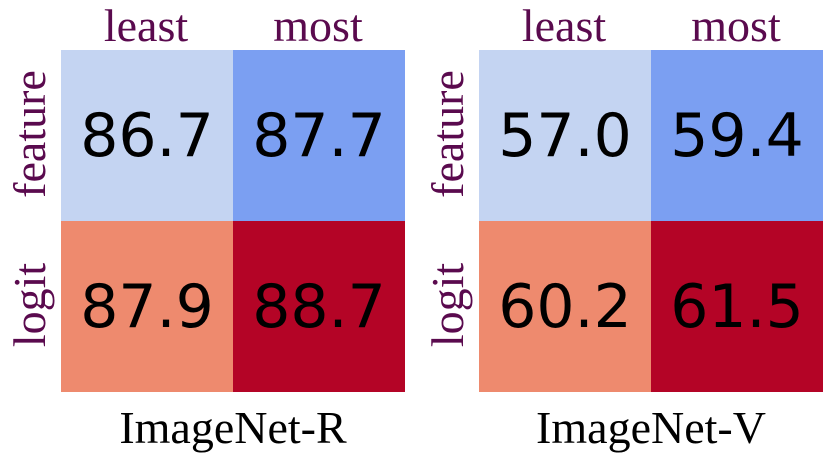  I want to click on heatmap-cell-logit-most: 61.5, so click(737, 306).